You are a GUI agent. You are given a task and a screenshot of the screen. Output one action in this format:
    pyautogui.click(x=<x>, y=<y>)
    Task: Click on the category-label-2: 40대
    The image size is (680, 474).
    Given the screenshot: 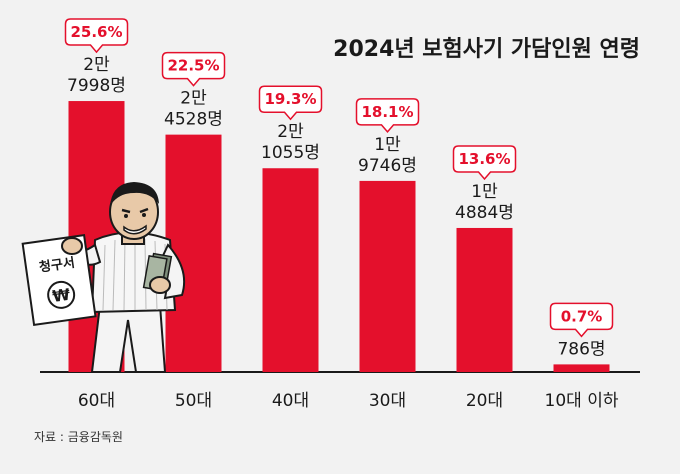 What is the action you would take?
    pyautogui.click(x=290, y=401)
    